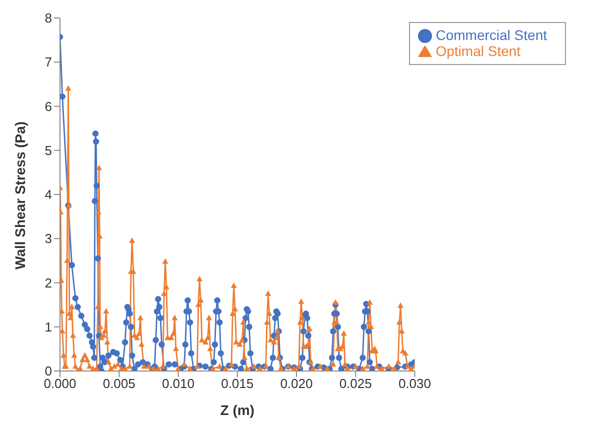  Describe the element at coordinates (48, 106) in the screenshot. I see `y-tick-label: 6` at that location.